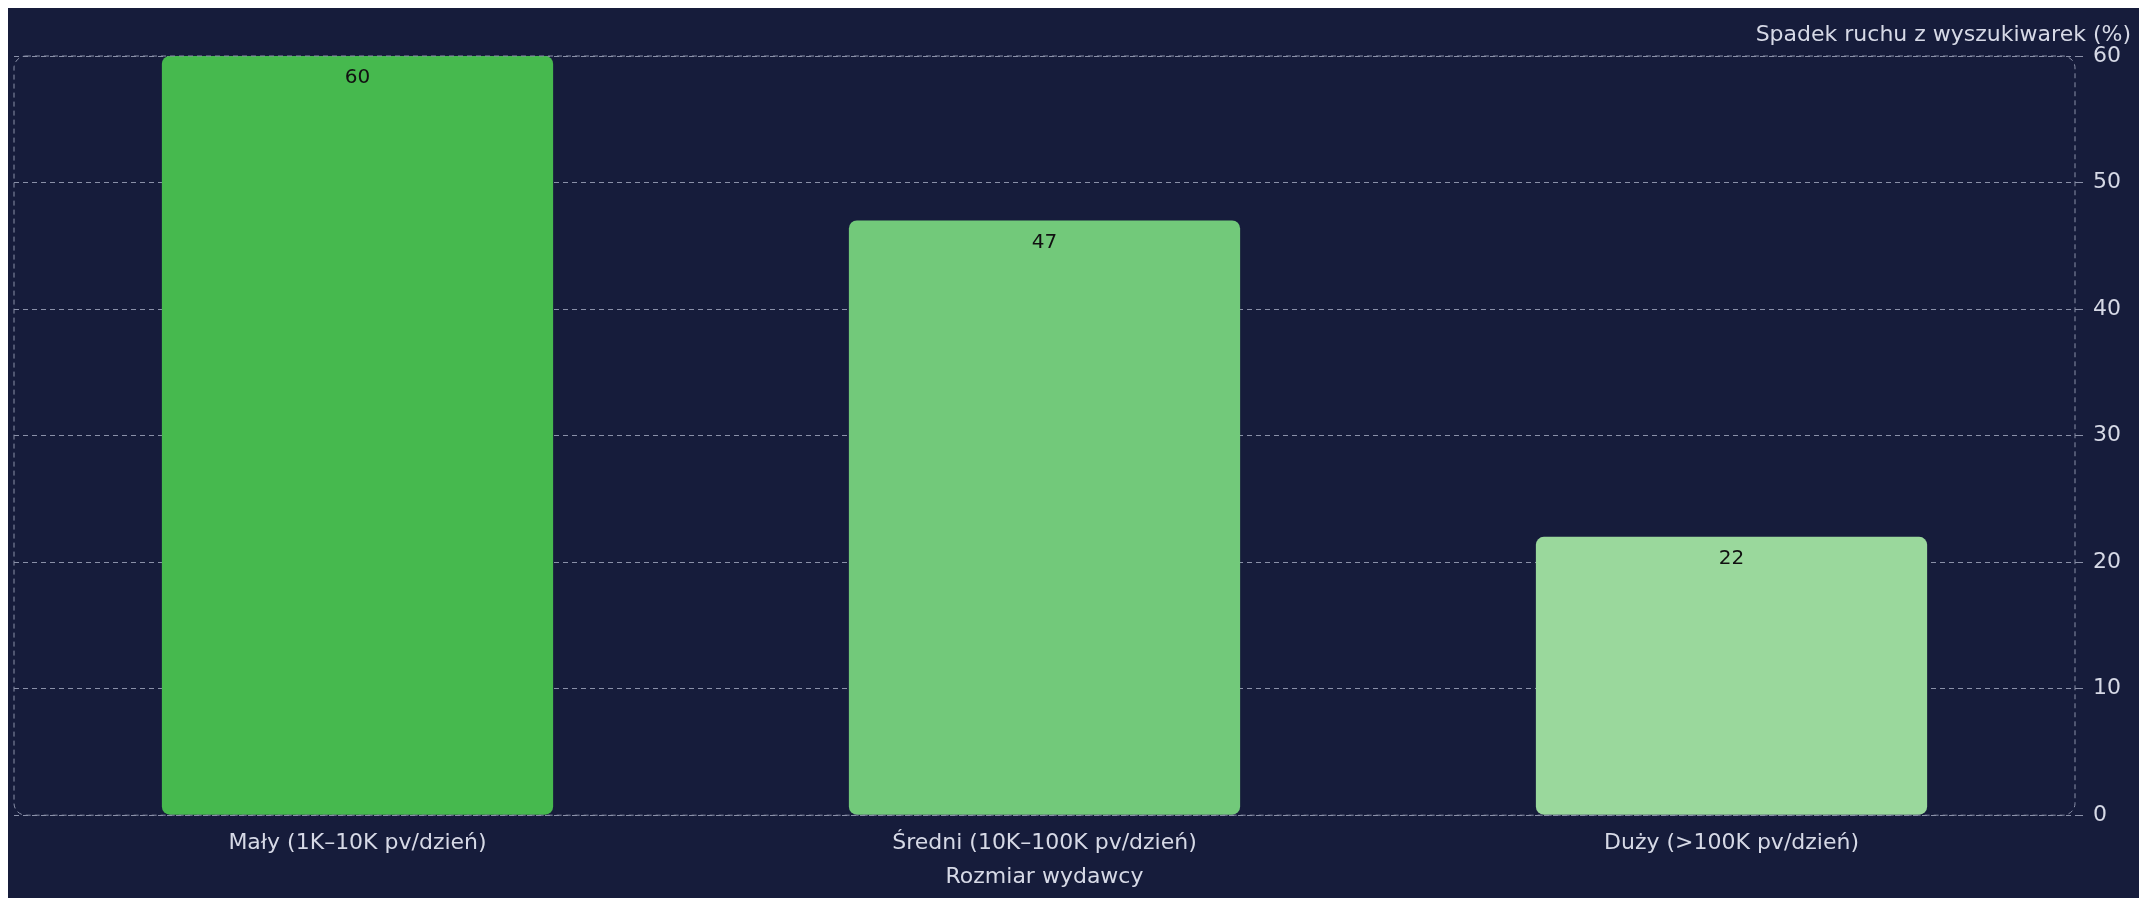 The image size is (2147, 910). What do you see at coordinates (2107, 307) in the screenshot?
I see `y-tick-label: 40` at bounding box center [2107, 307].